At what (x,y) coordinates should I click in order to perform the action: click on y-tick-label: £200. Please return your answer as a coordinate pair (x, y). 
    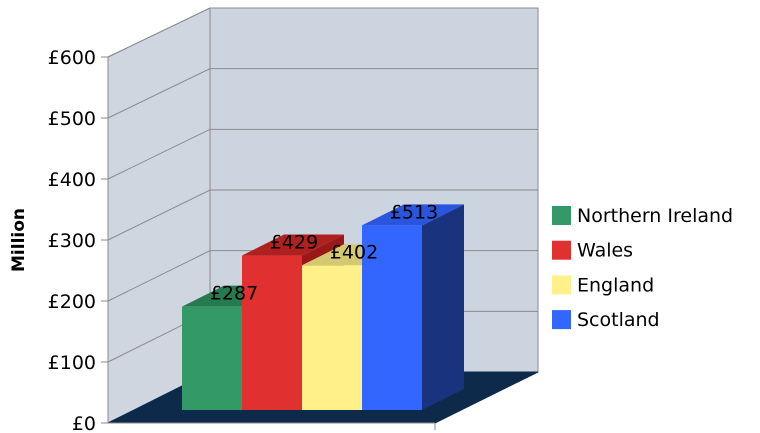
    Looking at the image, I should click on (72, 302).